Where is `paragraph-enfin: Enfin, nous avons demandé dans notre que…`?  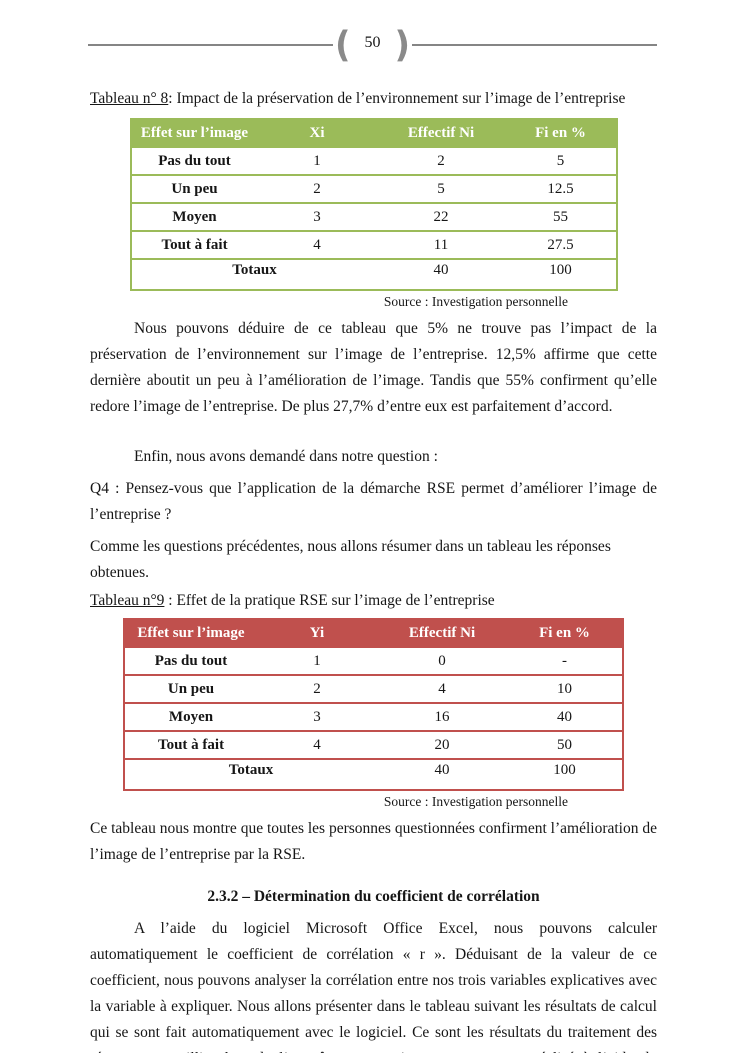
paragraph-enfin: Enfin, nous avons demandé dans notre que… is located at coordinates (286, 456).